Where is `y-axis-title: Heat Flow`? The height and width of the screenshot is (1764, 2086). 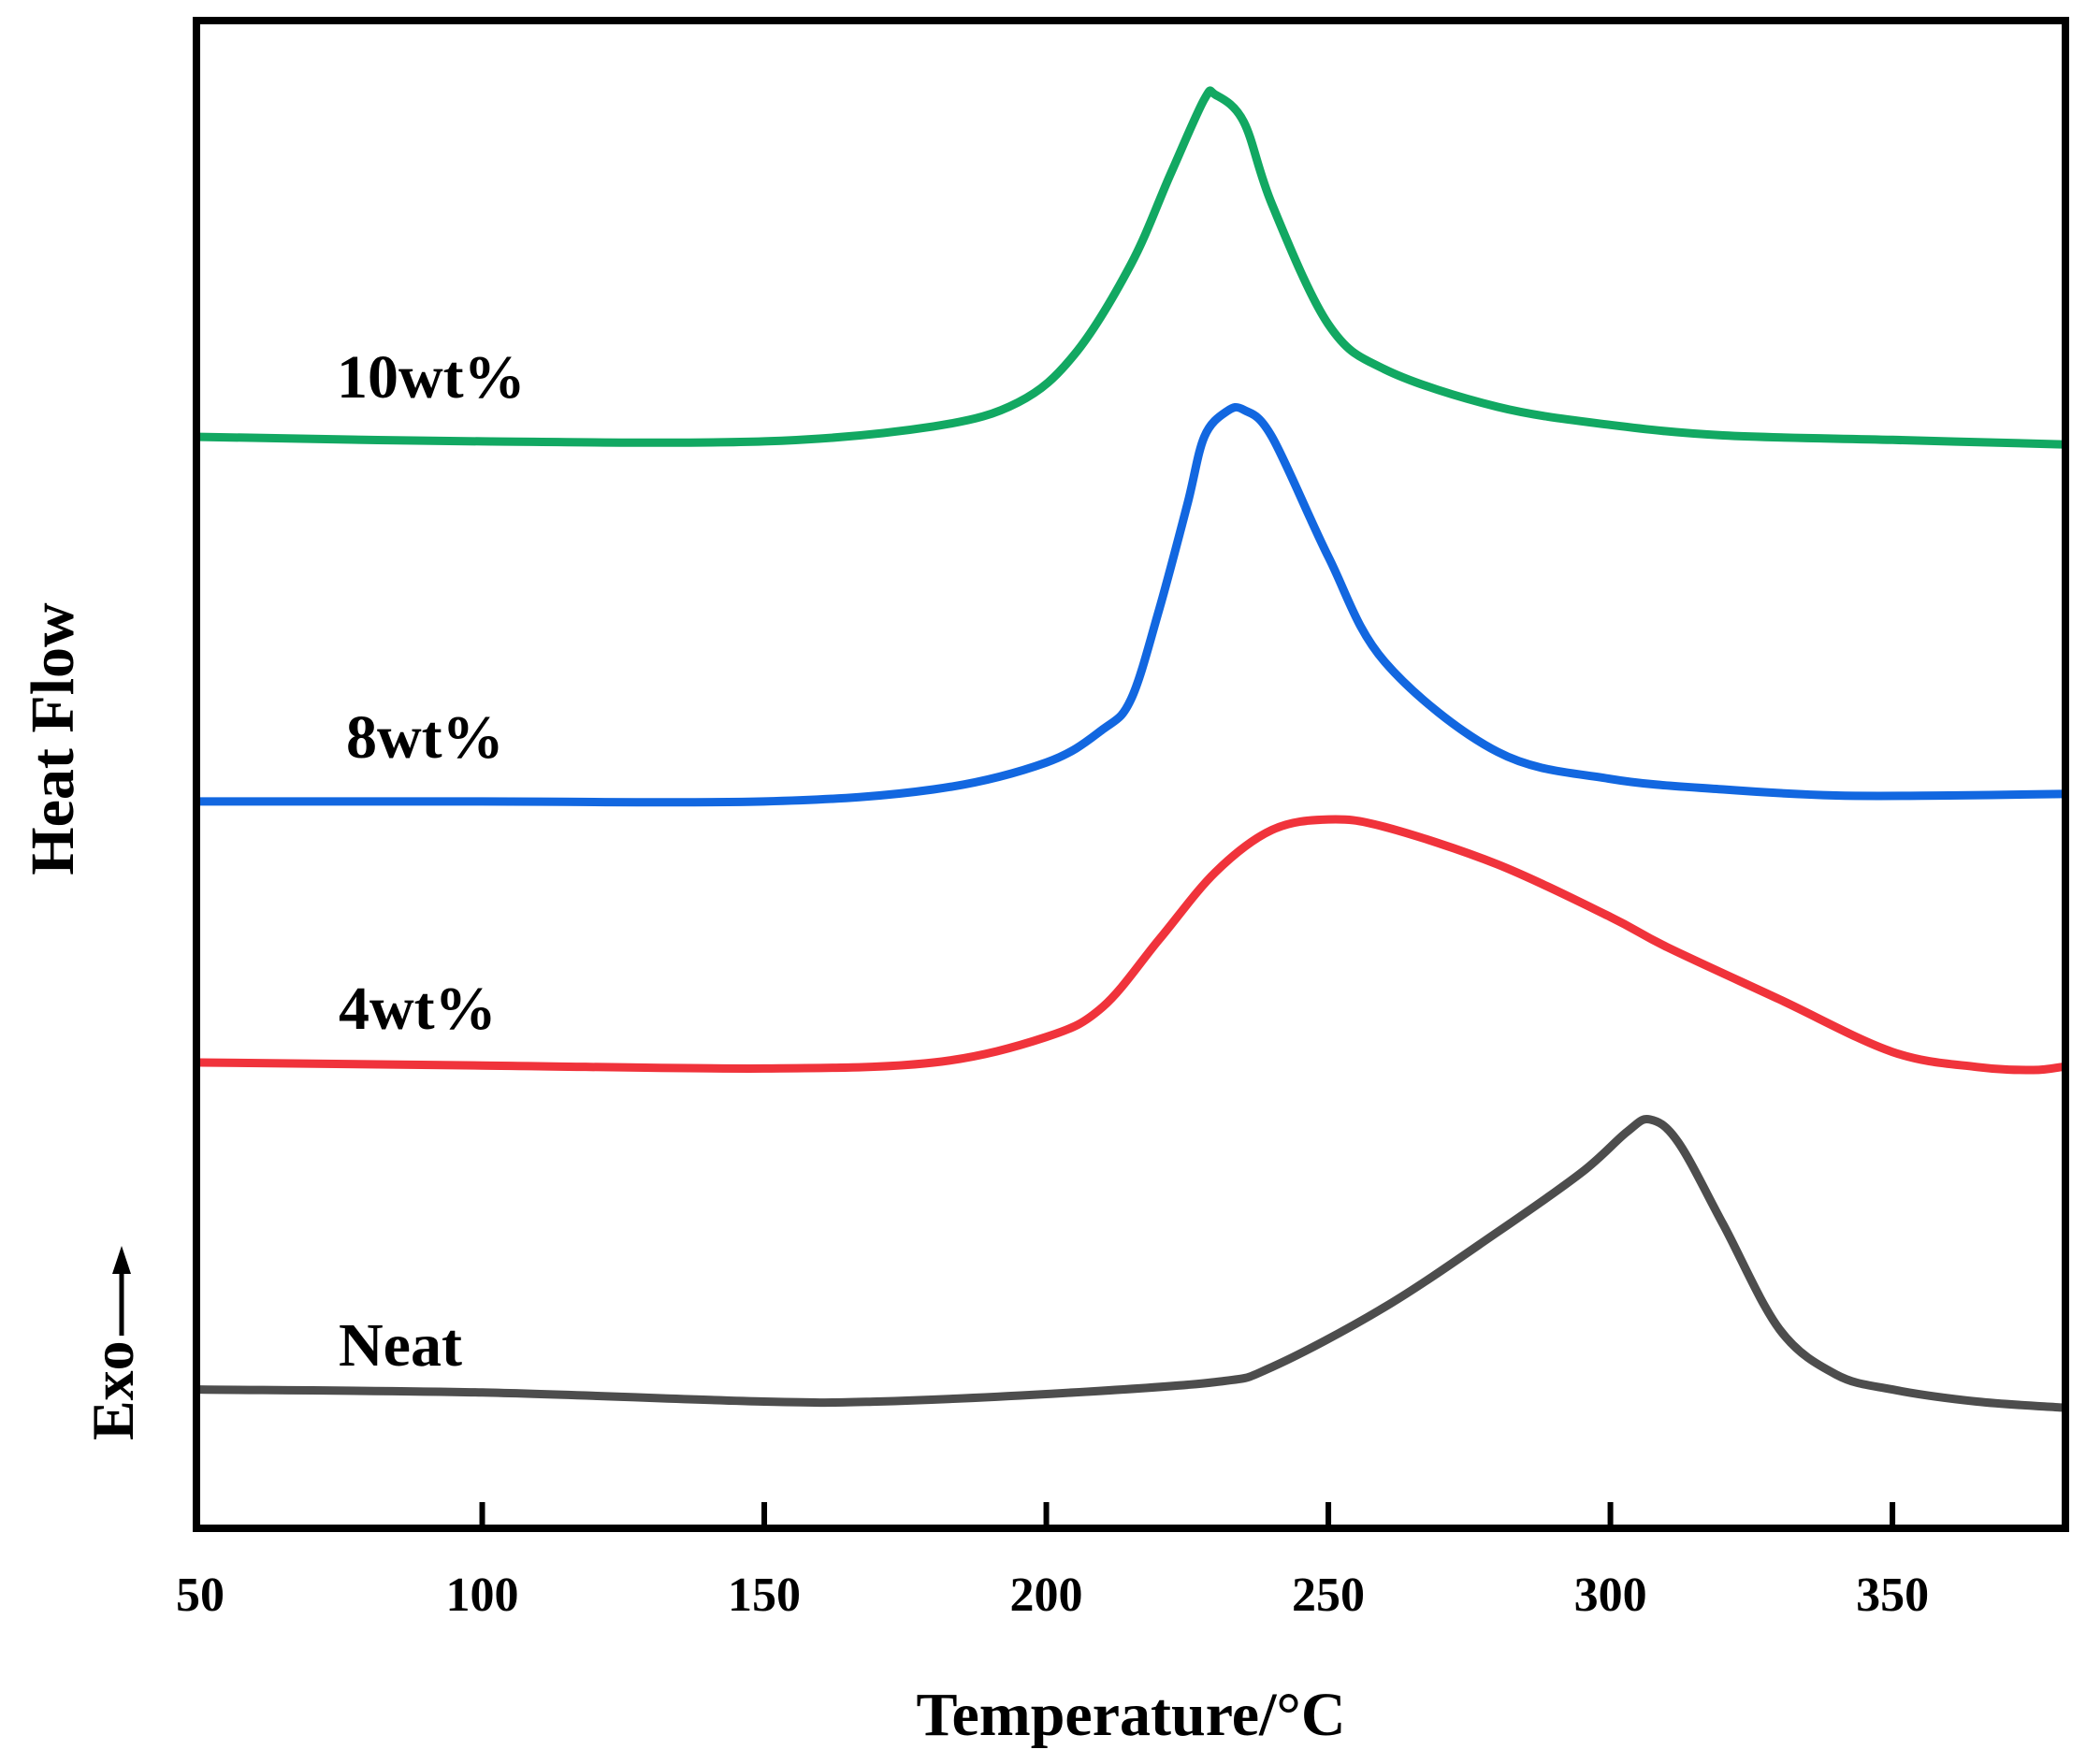
y-axis-title: Heat Flow is located at coordinates (53, 738).